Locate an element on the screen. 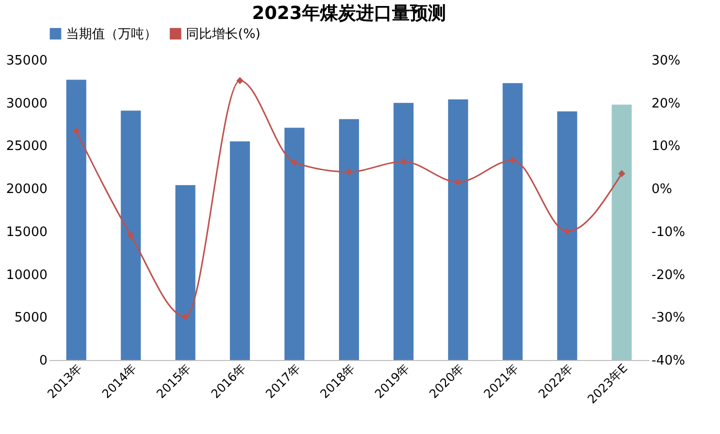  y-tick-label: 20000 is located at coordinates (27, 190).